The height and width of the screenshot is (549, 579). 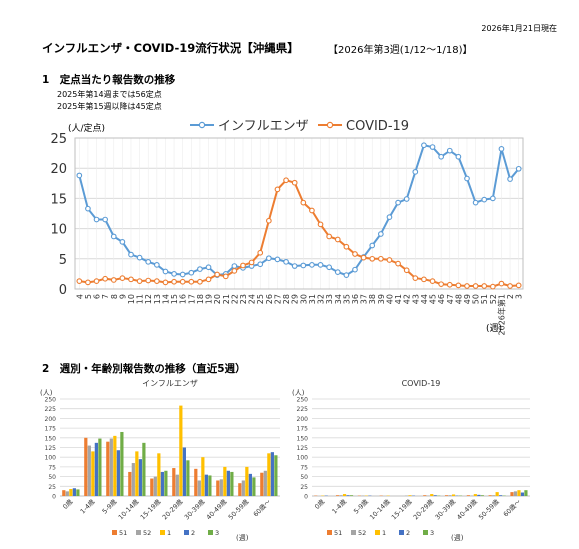 What do you see at coordinates (109, 80) in the screenshot?
I see `section1-heading: 1 定点当たり報告数の推移` at bounding box center [109, 80].